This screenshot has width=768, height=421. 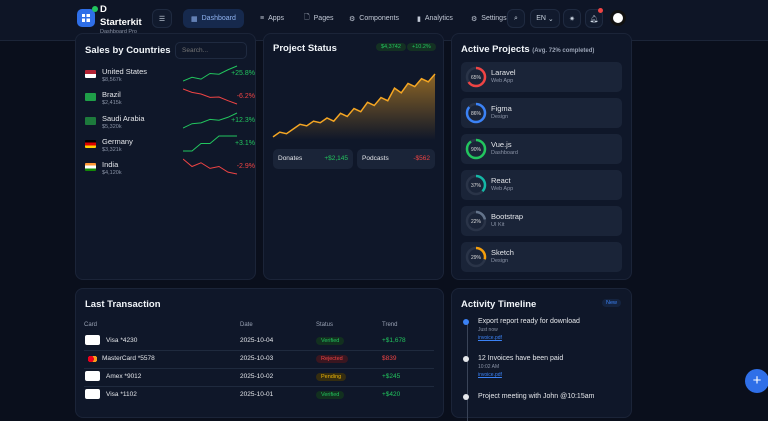 I want to click on language-select: EN ⌄, so click(x=545, y=18).